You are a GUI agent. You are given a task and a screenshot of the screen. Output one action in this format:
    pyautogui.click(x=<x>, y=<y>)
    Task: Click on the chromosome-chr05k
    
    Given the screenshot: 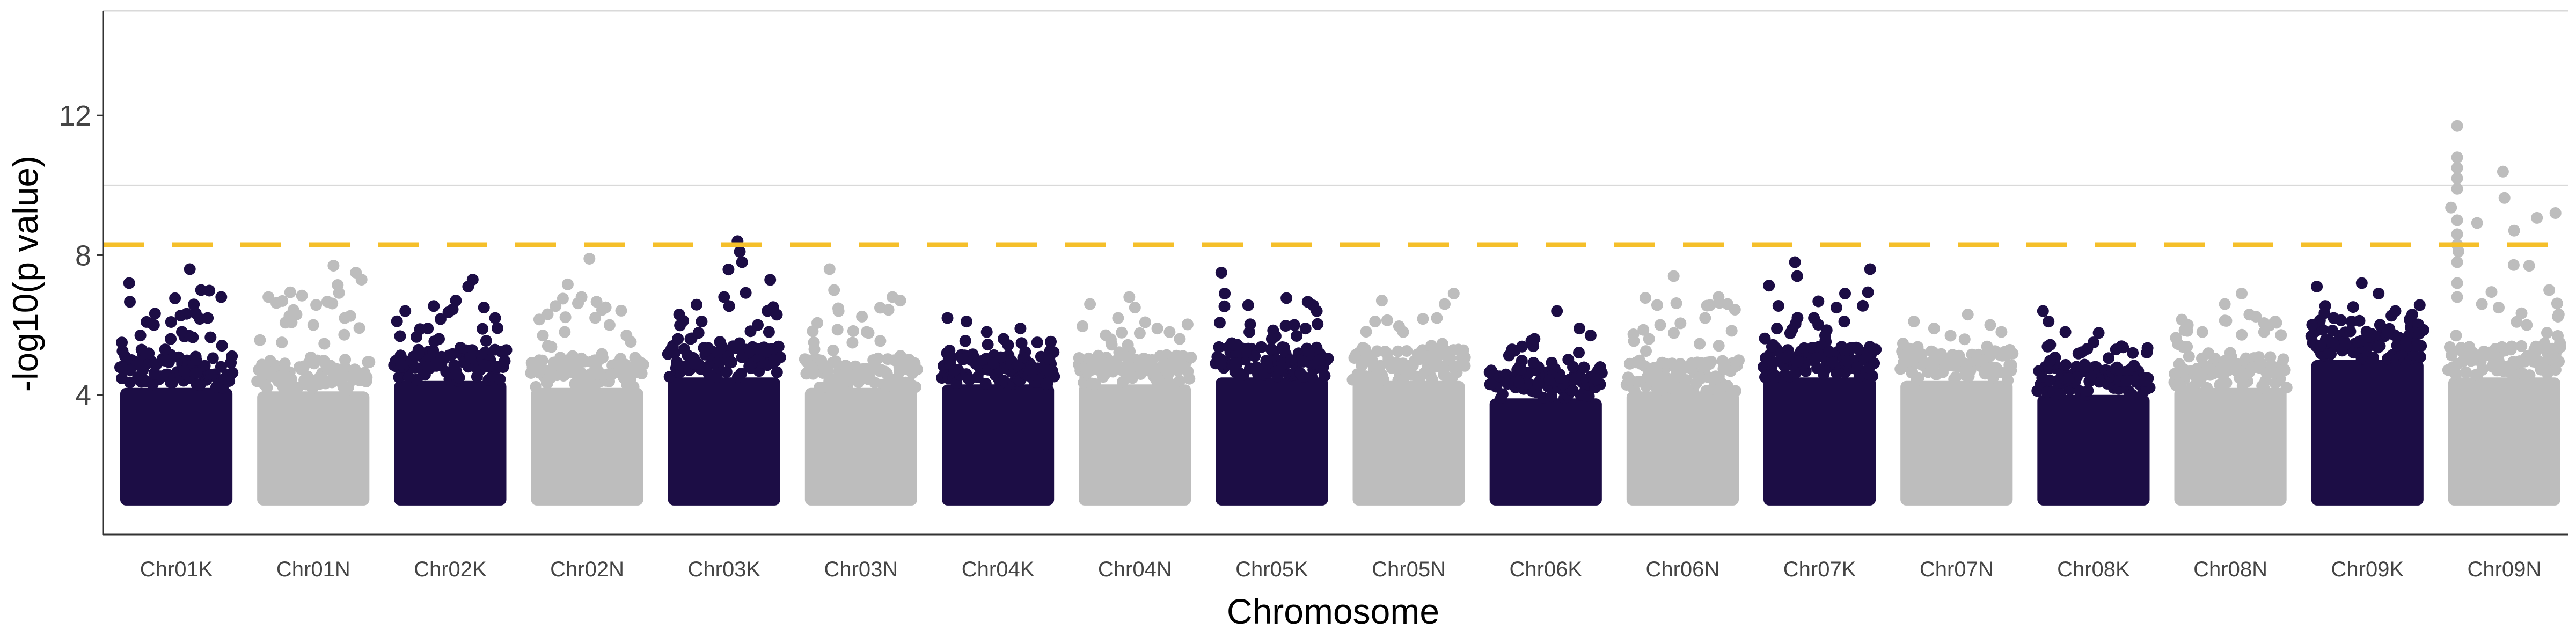 What is the action you would take?
    pyautogui.click(x=1272, y=386)
    